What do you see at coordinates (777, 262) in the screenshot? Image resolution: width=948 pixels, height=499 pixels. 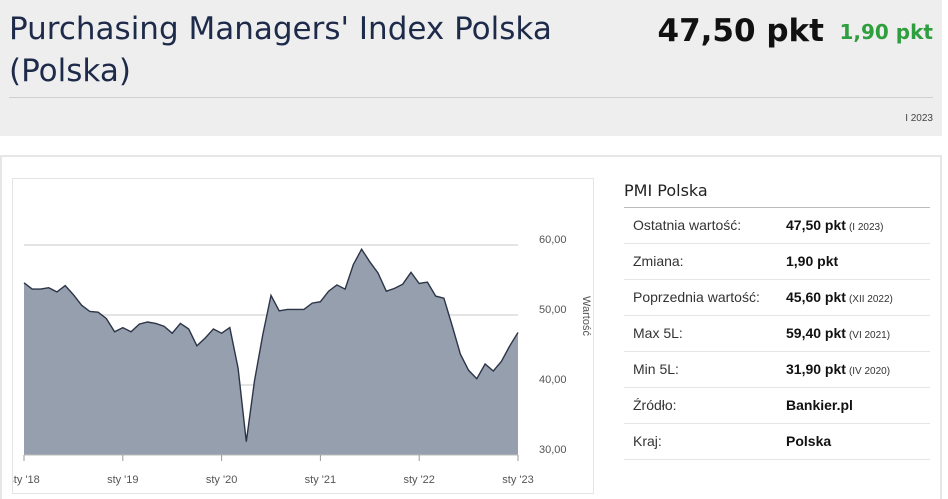 I see `info-row: Zmiana: 1,90 pkt` at bounding box center [777, 262].